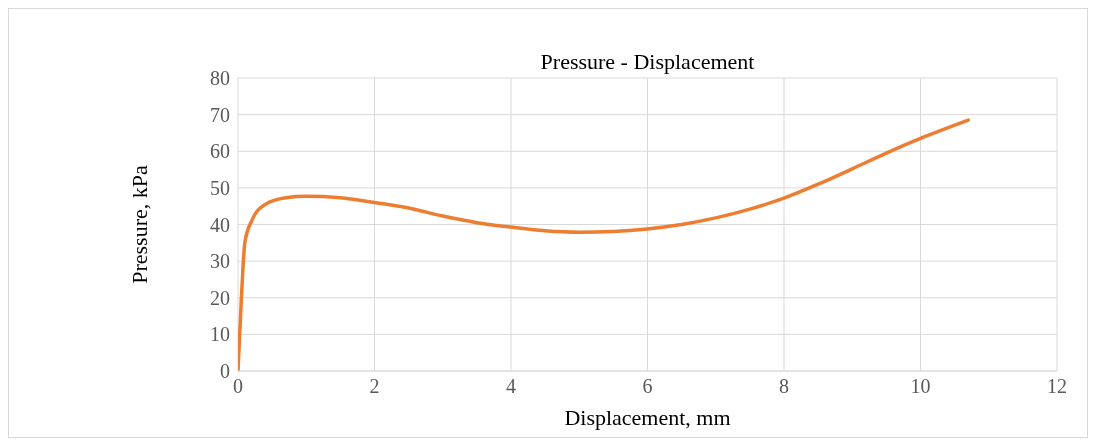 The image size is (1096, 446). I want to click on y-tick-label: 30, so click(220, 261).